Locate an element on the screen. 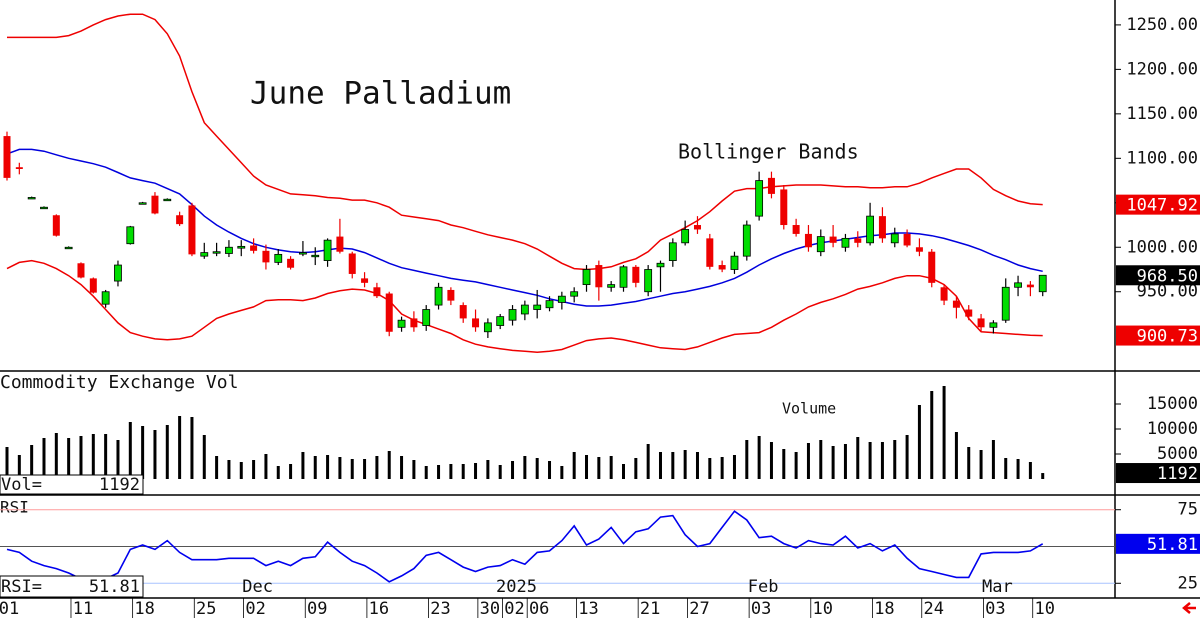 This screenshot has width=1200, height=621. y-tick-label: 75 is located at coordinates (1188, 510).